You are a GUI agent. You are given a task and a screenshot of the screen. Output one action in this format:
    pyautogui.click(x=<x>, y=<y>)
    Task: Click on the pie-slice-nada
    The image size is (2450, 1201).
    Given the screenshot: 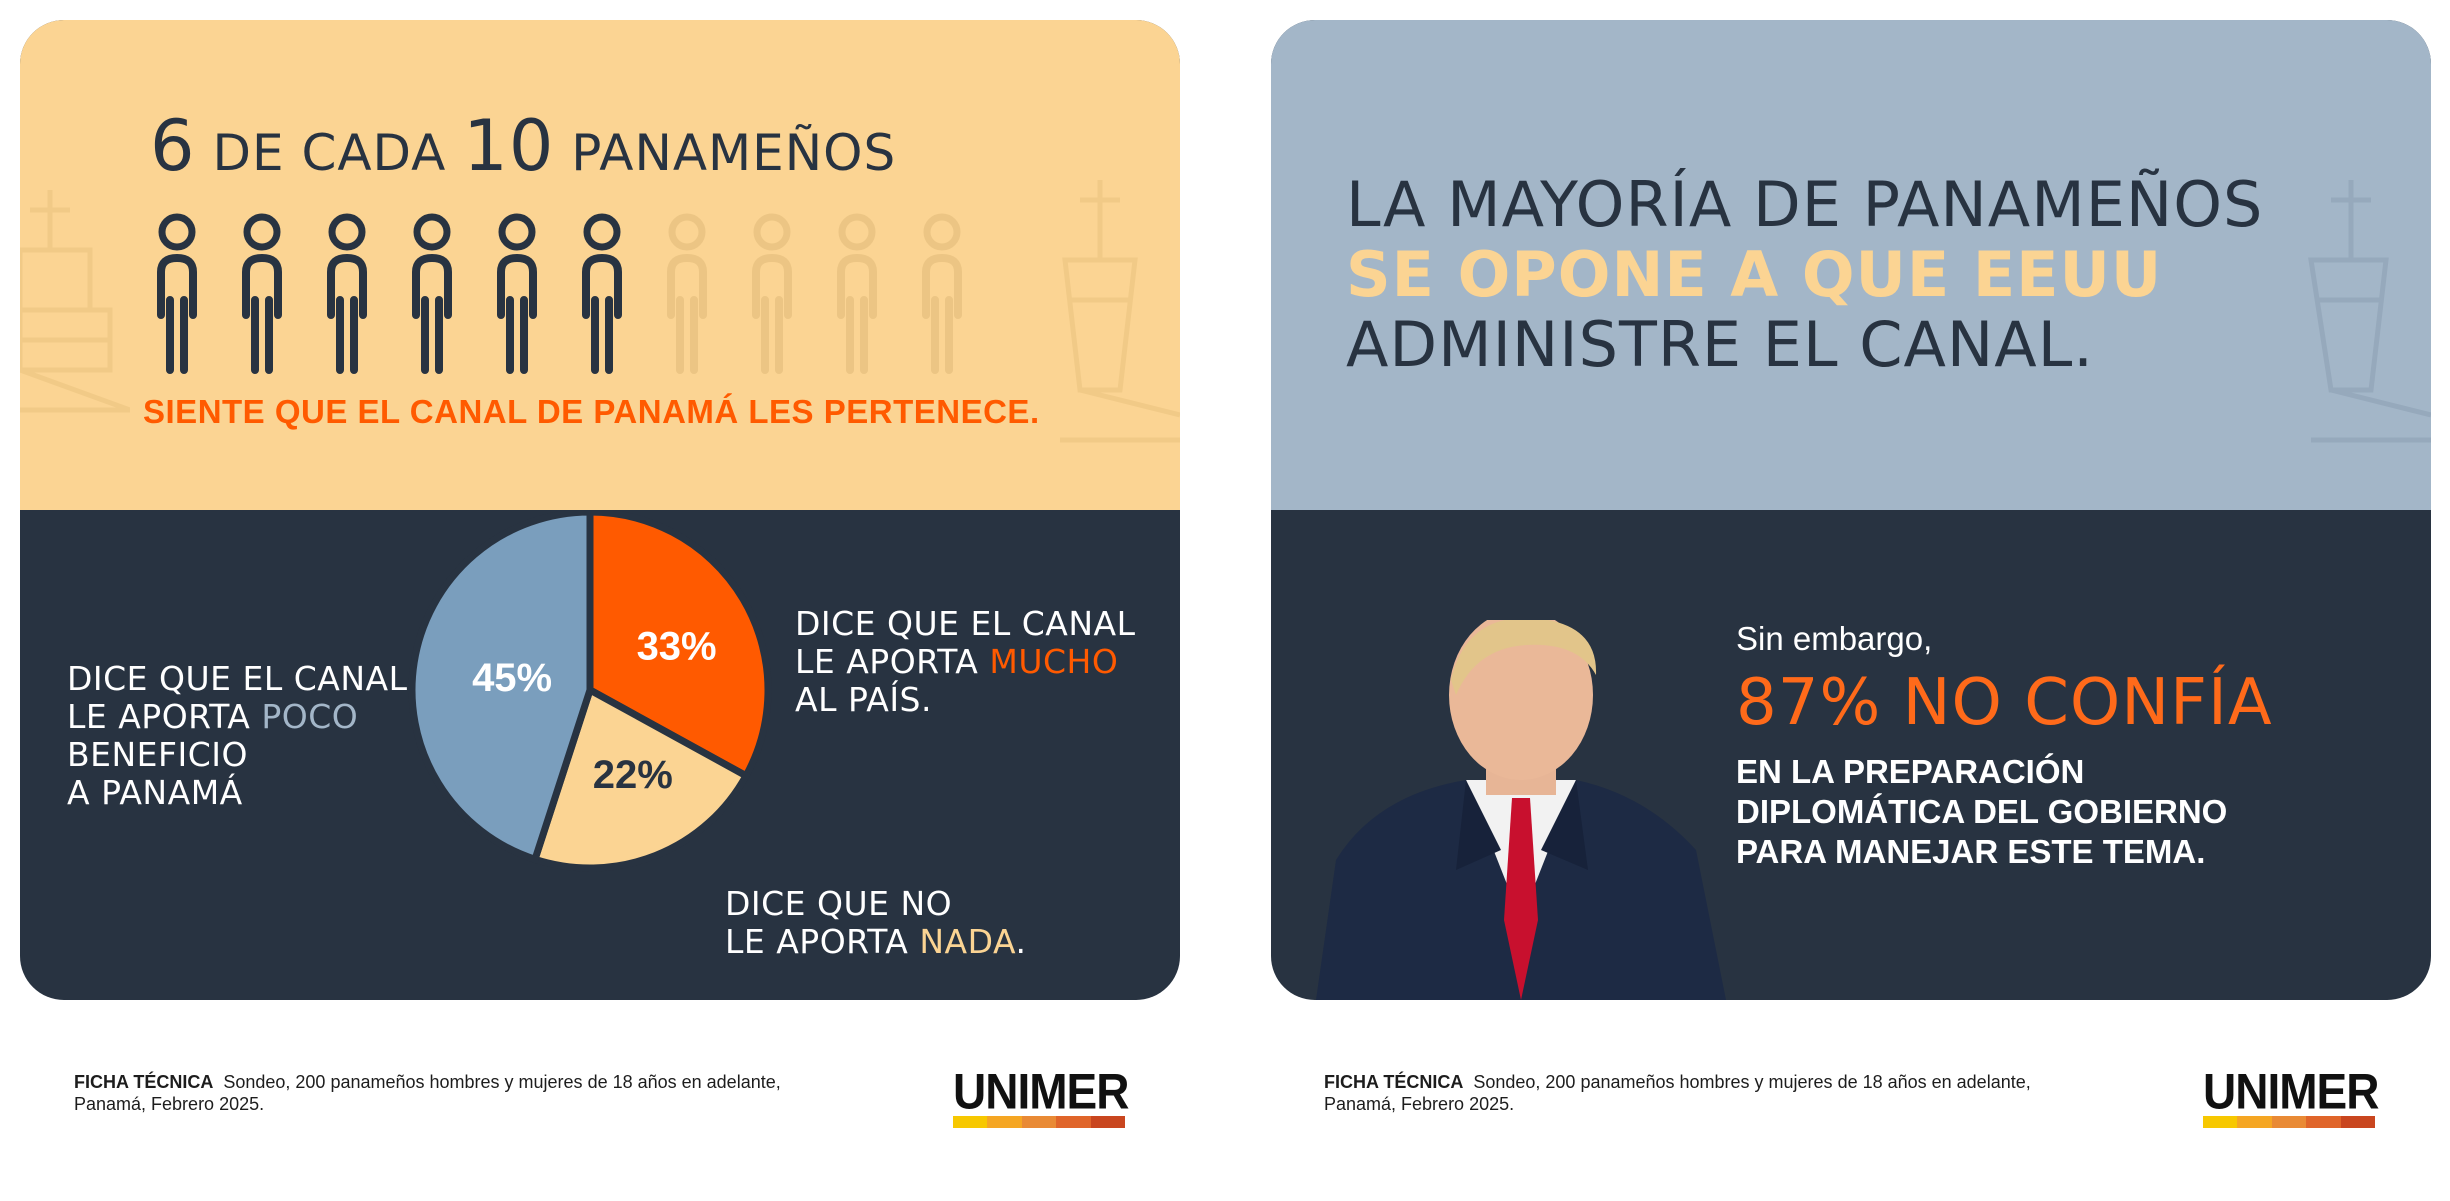 What is the action you would take?
    pyautogui.click(x=640, y=778)
    